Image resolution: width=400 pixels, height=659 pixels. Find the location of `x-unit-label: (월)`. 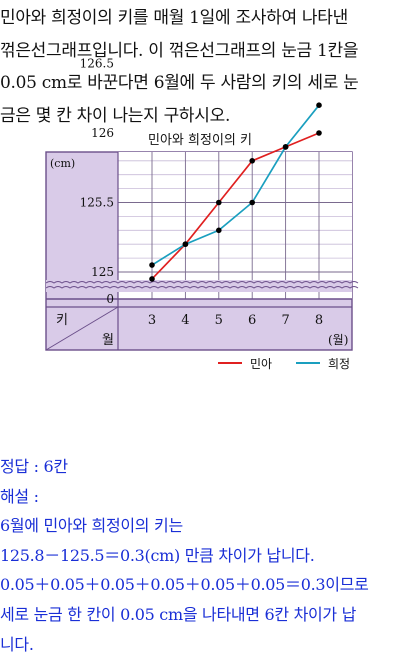

x-unit-label: (월) is located at coordinates (338, 340).